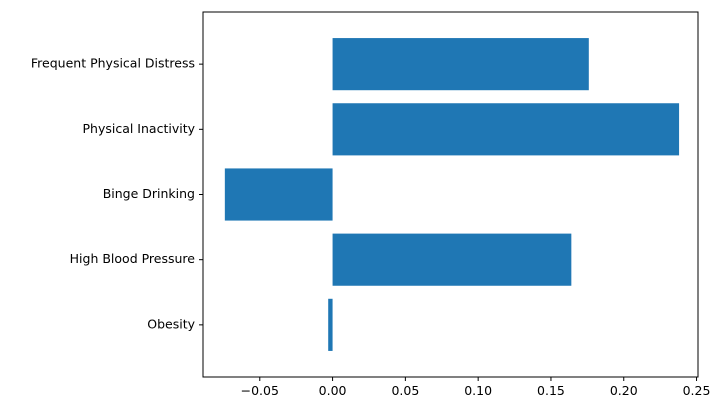 The image size is (718, 417). What do you see at coordinates (452, 259) in the screenshot?
I see `bar-high-blood-pressure` at bounding box center [452, 259].